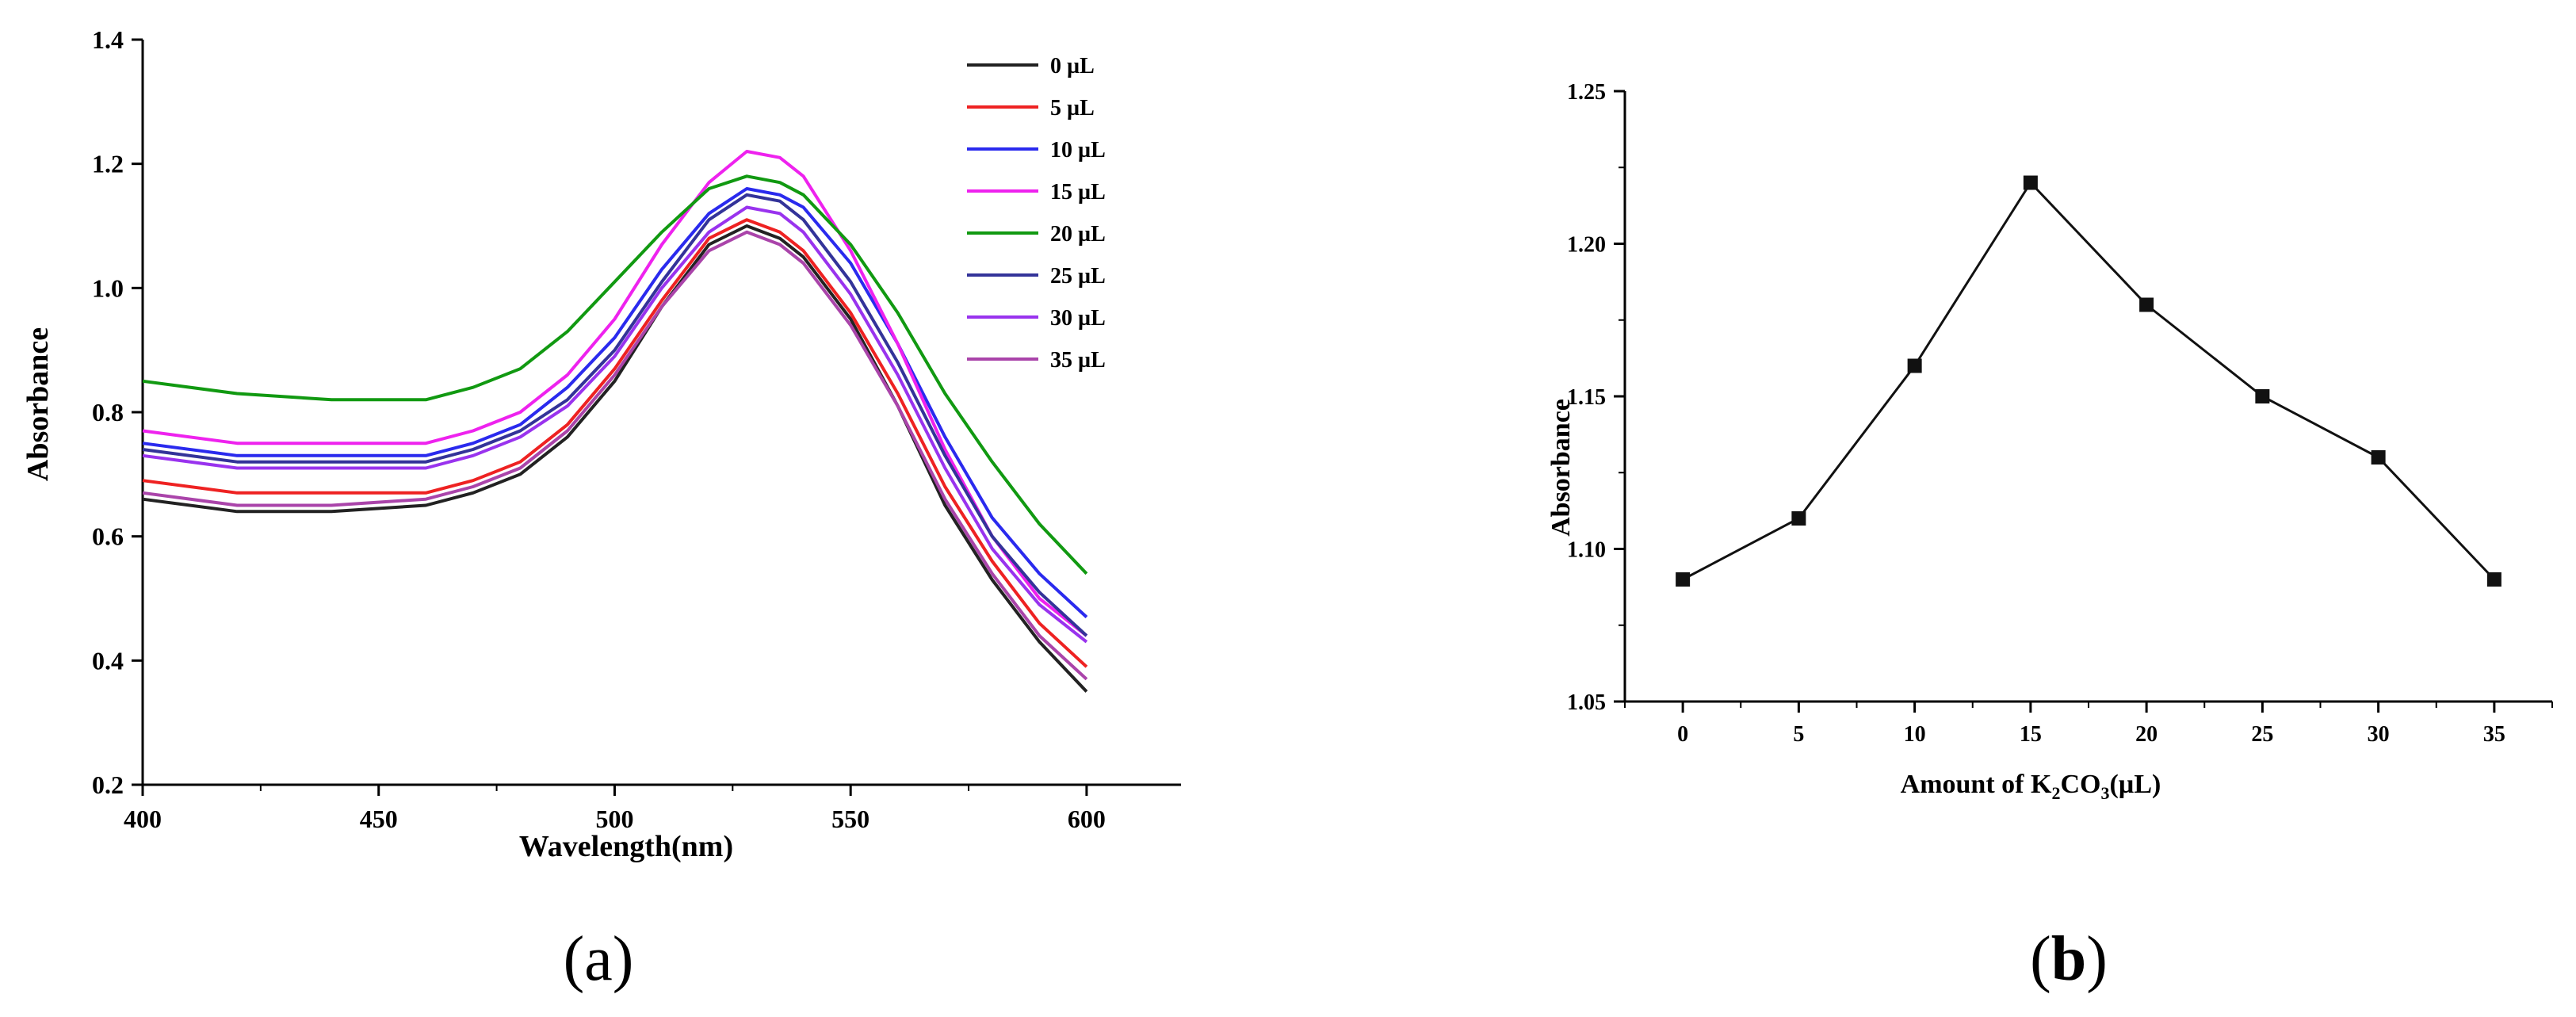 Image resolution: width=2576 pixels, height=1017 pixels. What do you see at coordinates (143, 819) in the screenshot?
I see `x-tick-label-a: 400` at bounding box center [143, 819].